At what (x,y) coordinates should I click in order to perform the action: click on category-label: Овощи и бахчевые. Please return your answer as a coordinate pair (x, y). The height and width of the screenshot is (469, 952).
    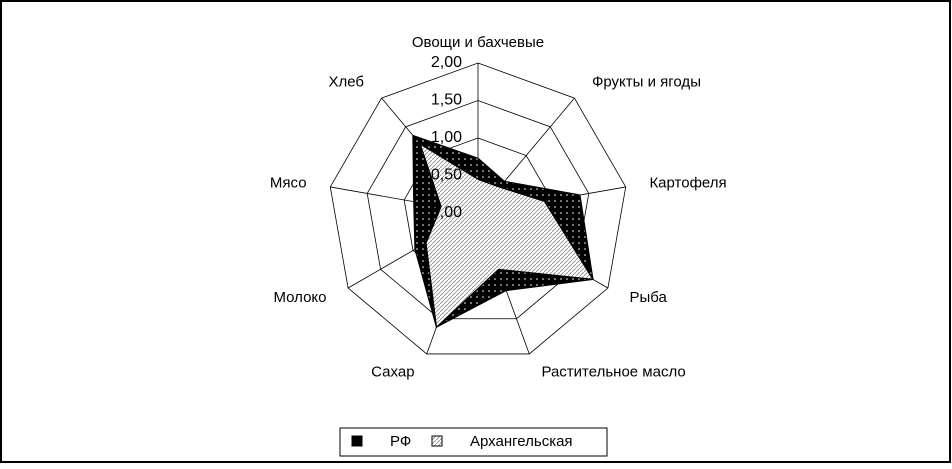
    Looking at the image, I should click on (478, 42).